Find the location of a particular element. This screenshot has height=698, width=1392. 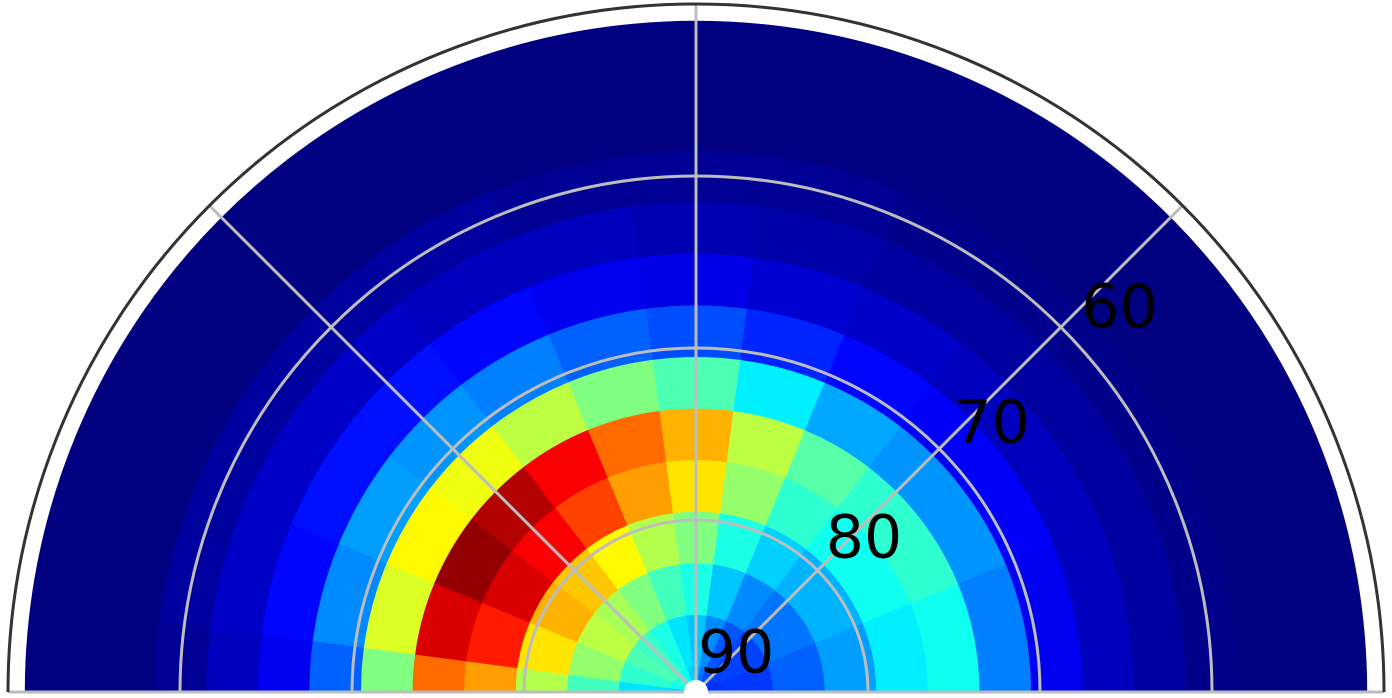

r-tick-label: 60 is located at coordinates (1119, 307).